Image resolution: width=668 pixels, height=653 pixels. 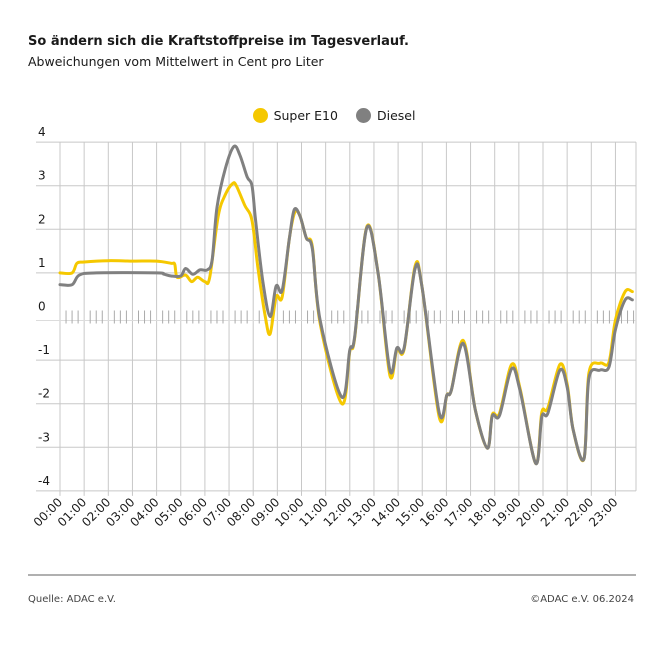 I want to click on legend-item-diesel: Diesel, so click(x=385, y=115).